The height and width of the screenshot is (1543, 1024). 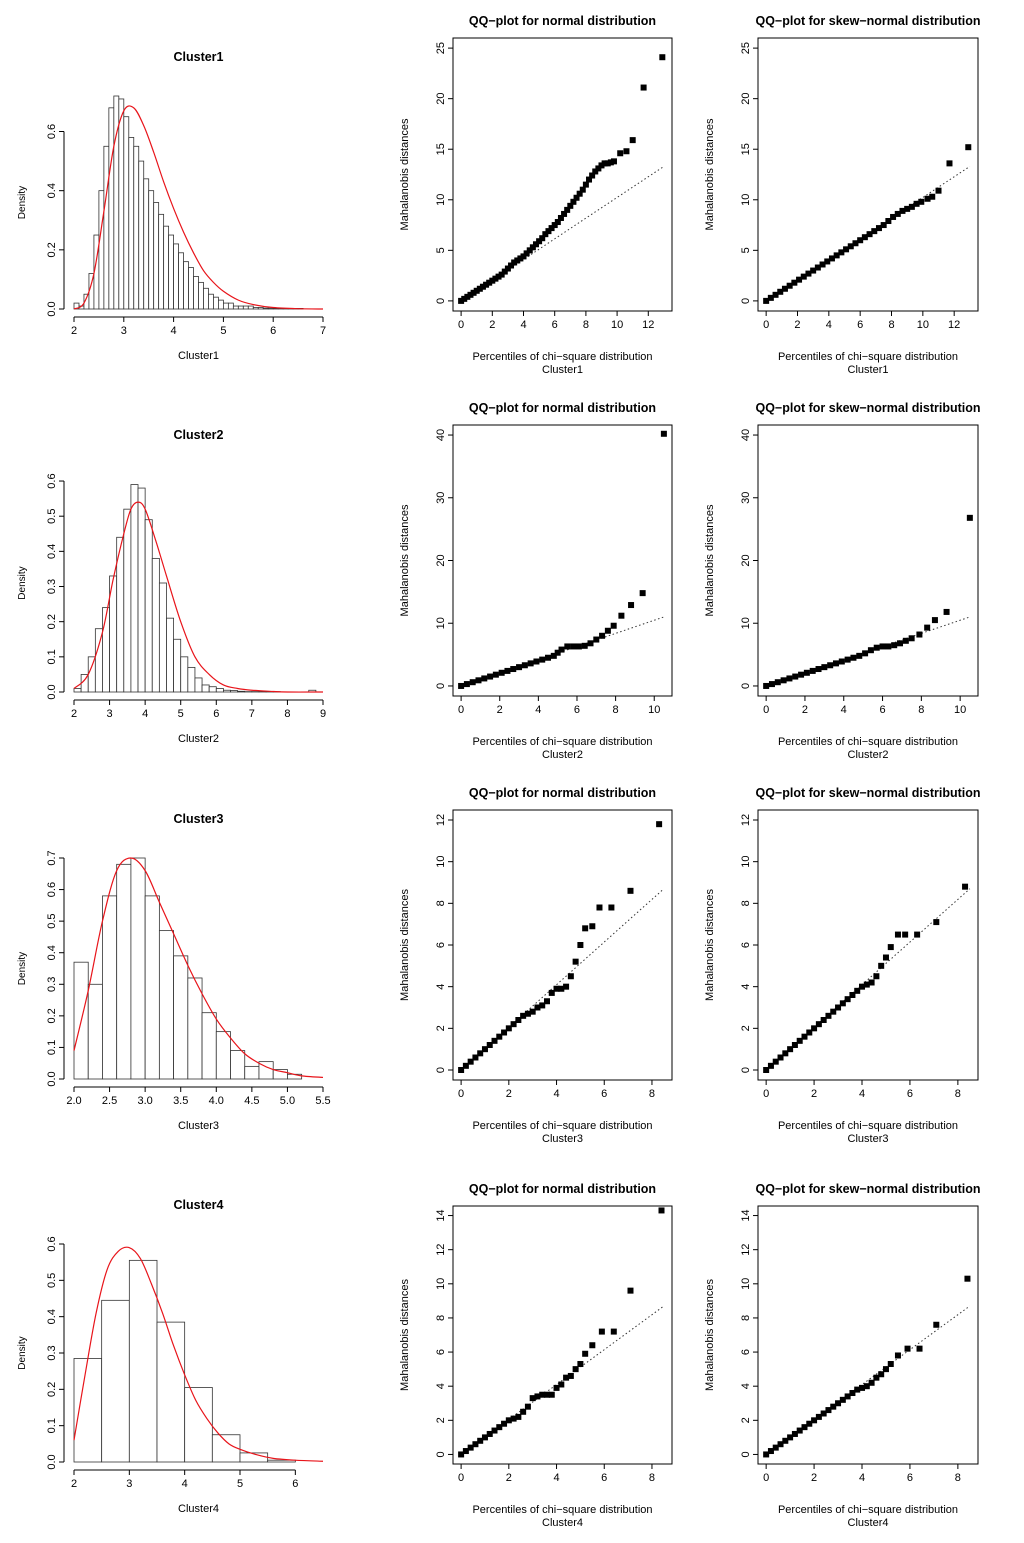 I want to click on y-tick-label: 0, so click(x=746, y=1454).